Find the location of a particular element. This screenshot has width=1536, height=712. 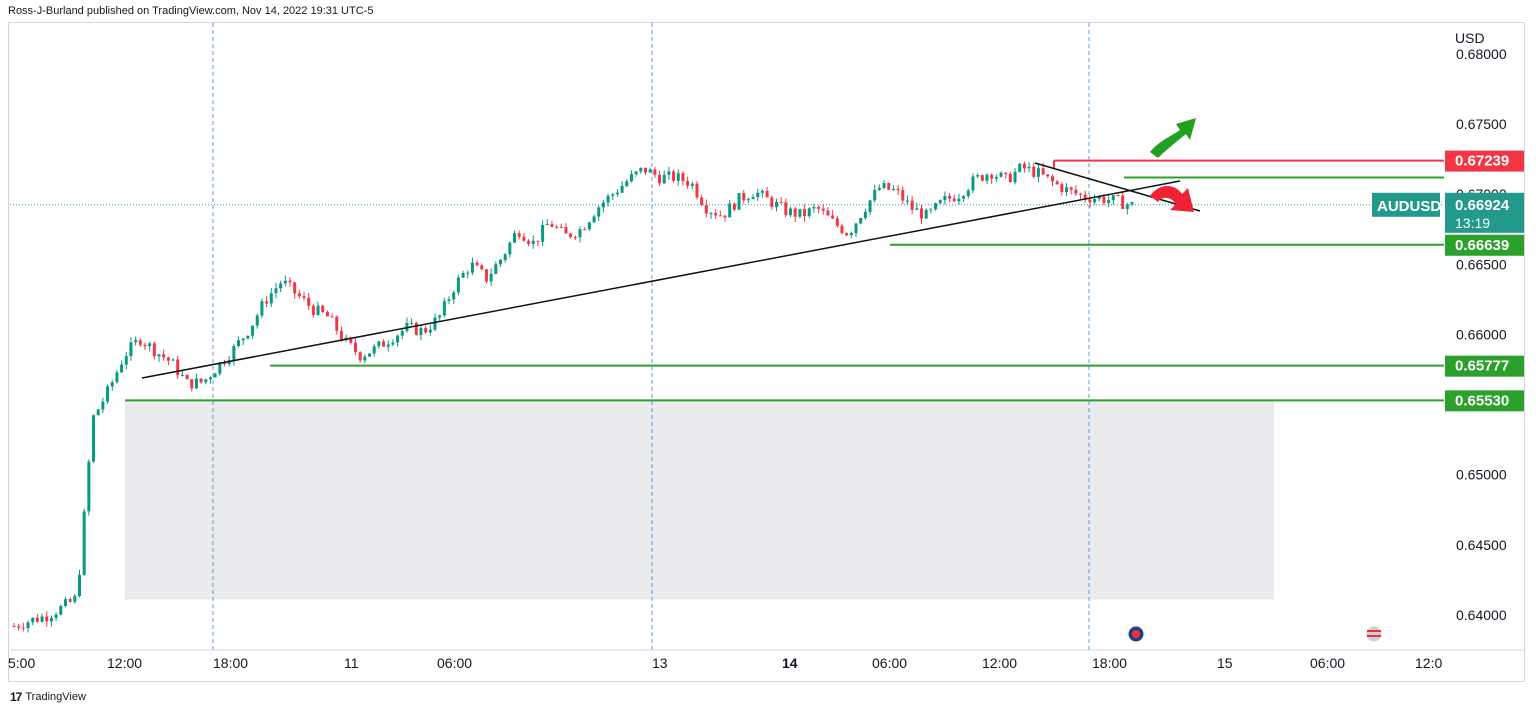

currency-label: USD is located at coordinates (1470, 38).